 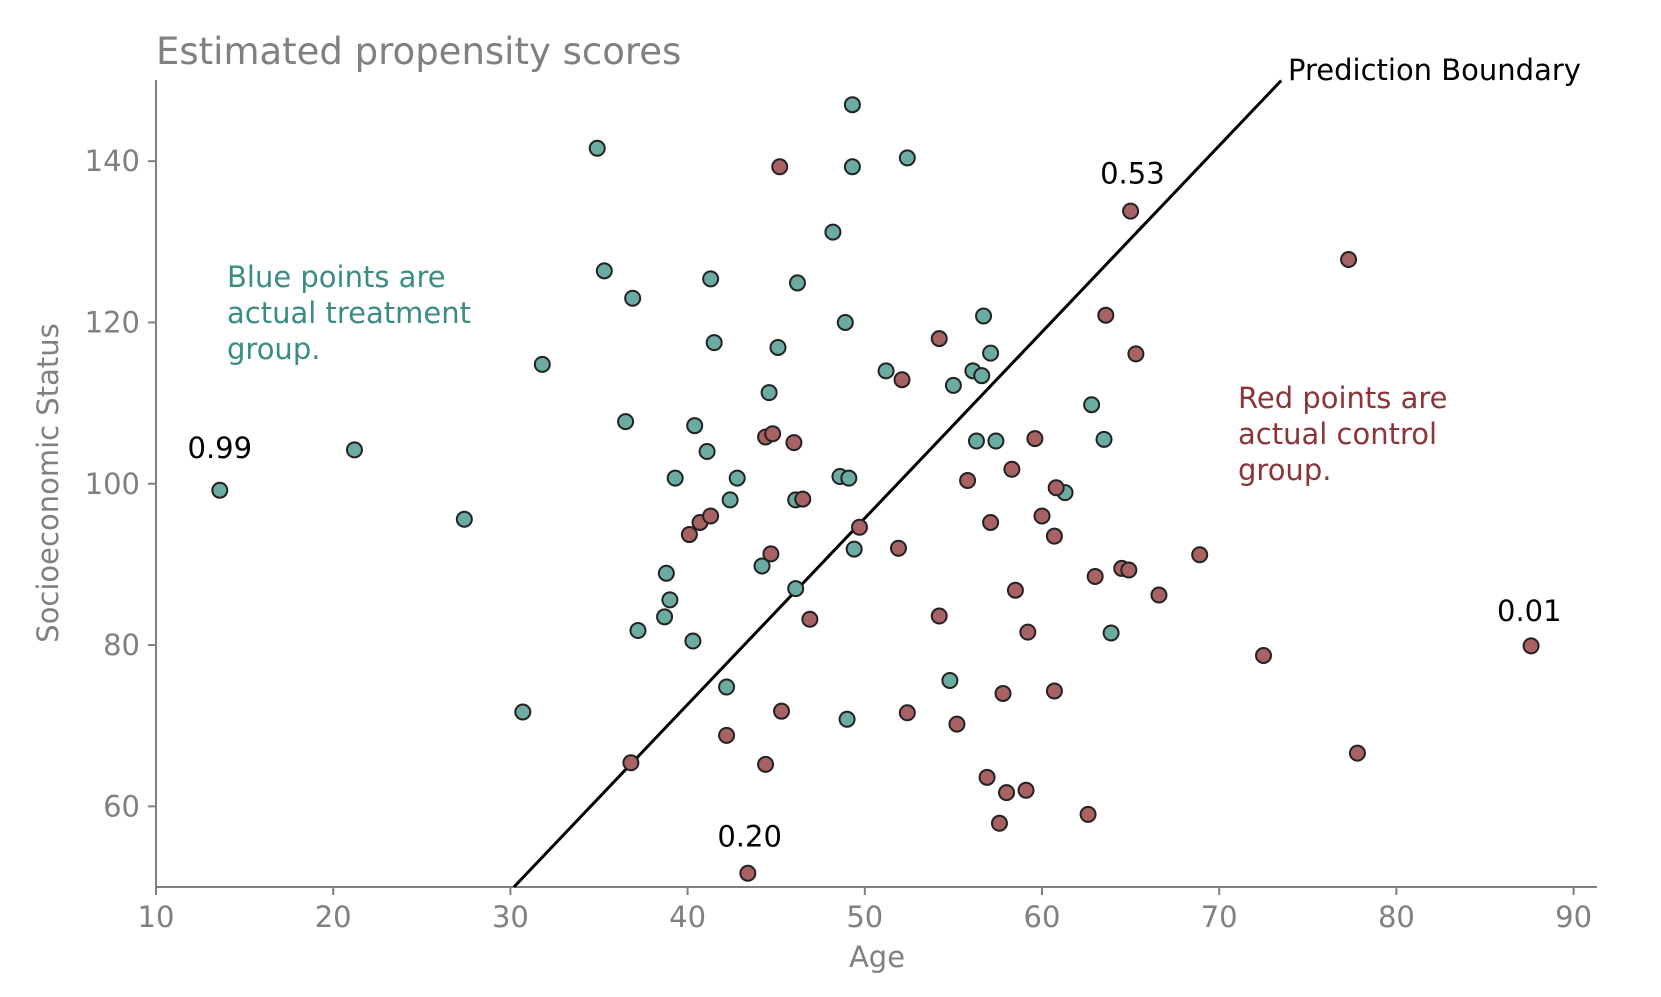 What do you see at coordinates (1396, 917) in the screenshot?
I see `x-tick-label: 80` at bounding box center [1396, 917].